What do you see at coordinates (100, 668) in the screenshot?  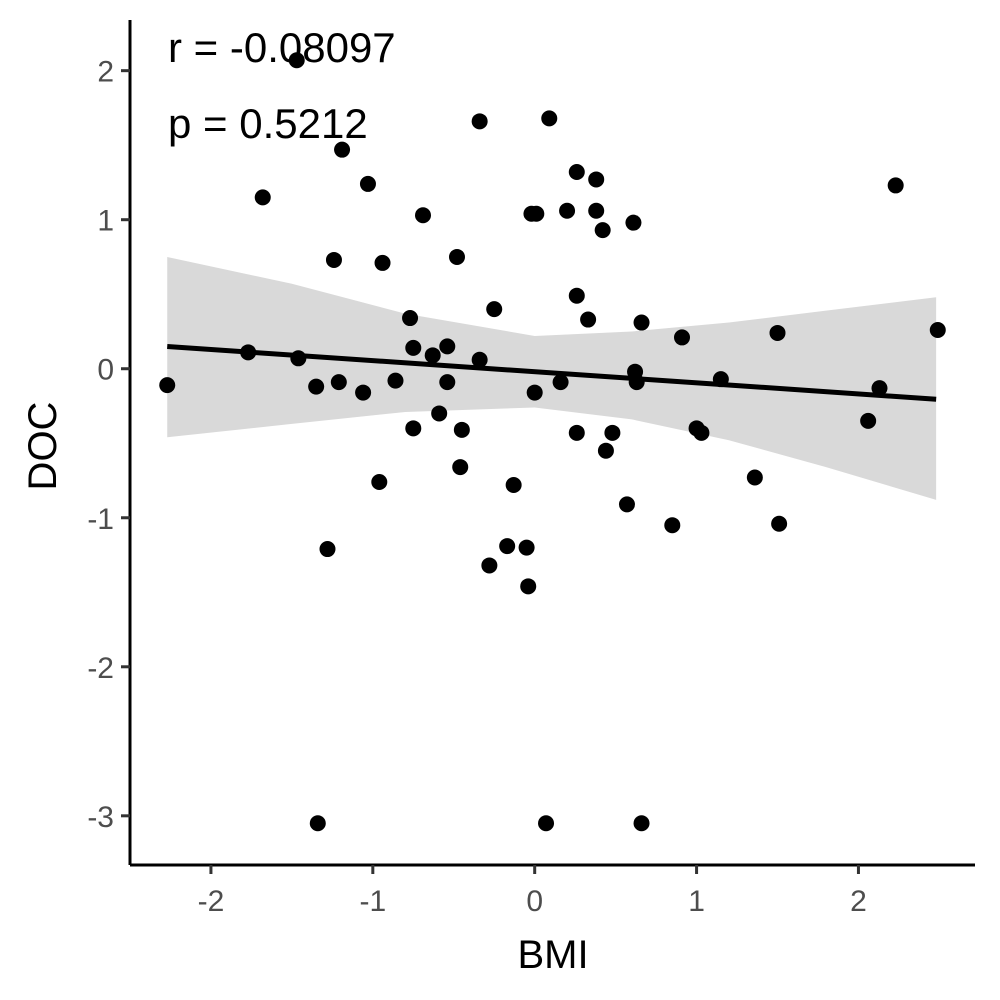 I see `y-tick-label: -2` at bounding box center [100, 668].